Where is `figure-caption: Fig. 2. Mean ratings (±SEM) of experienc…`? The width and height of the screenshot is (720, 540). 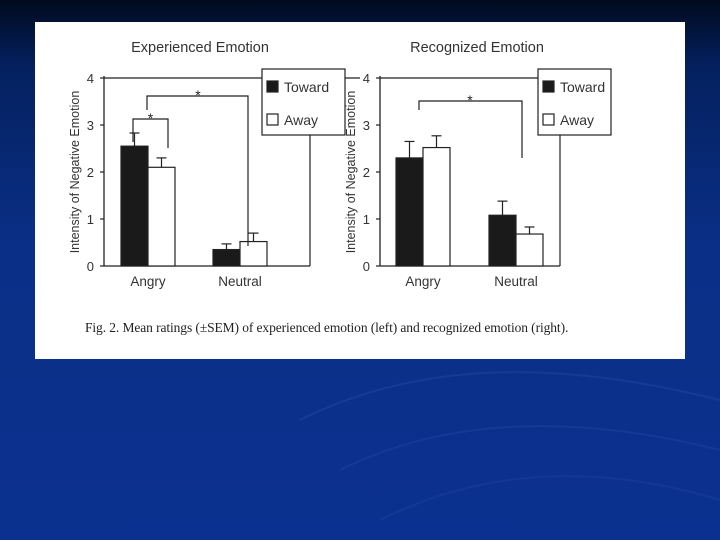
figure-caption: Fig. 2. Mean ratings (±SEM) of experienc… is located at coordinates (327, 327).